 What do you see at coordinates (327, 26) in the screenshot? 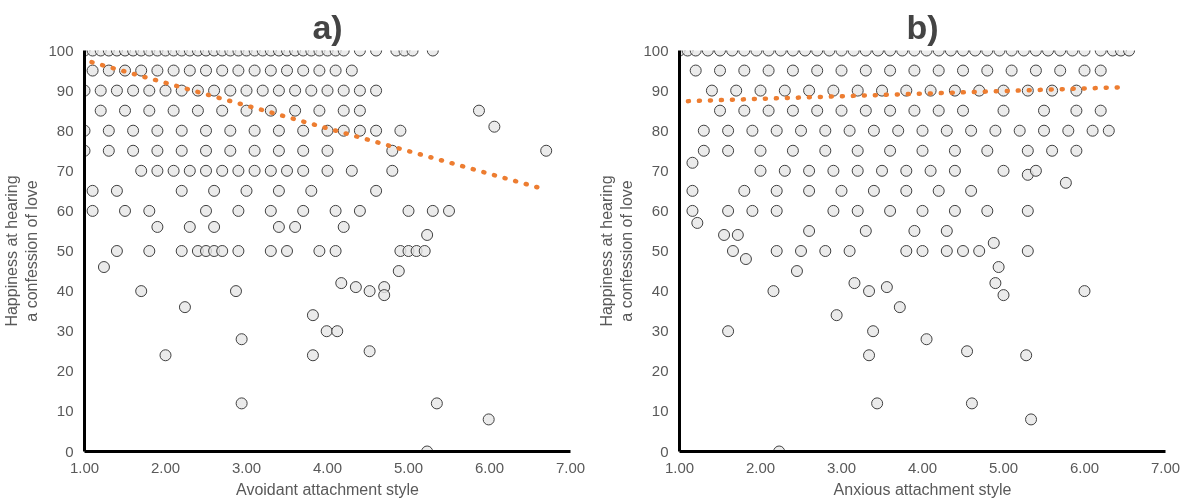
I see `chart-title: a)` at bounding box center [327, 26].